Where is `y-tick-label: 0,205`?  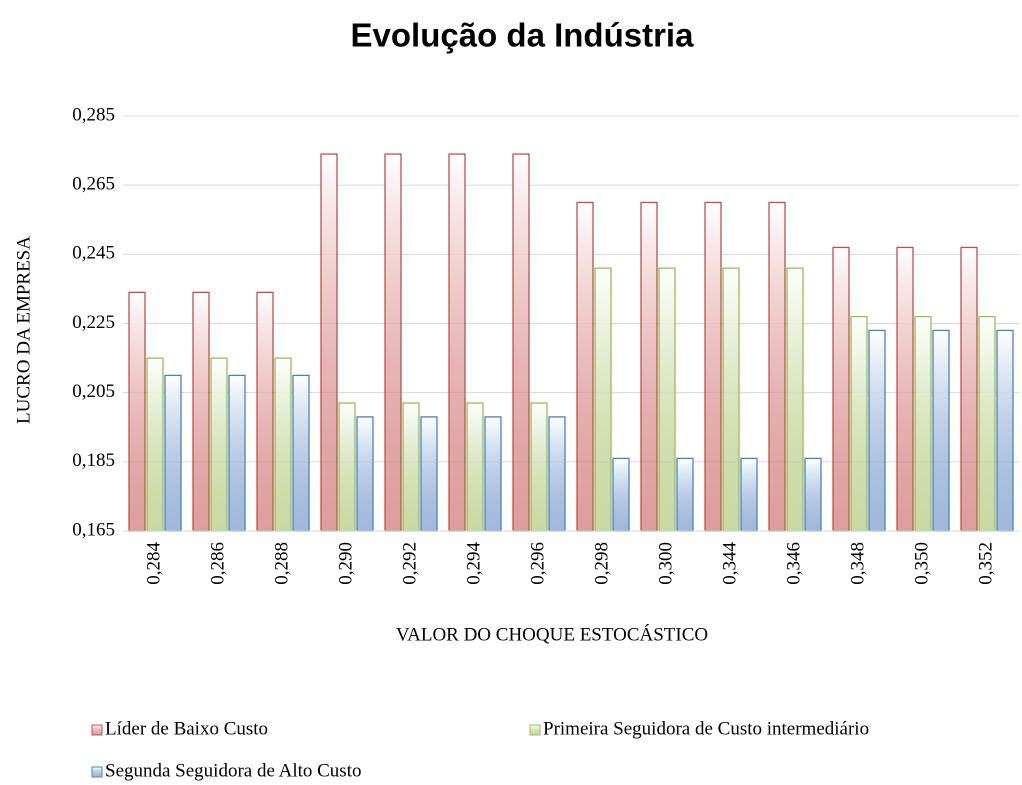 y-tick-label: 0,205 is located at coordinates (93, 391).